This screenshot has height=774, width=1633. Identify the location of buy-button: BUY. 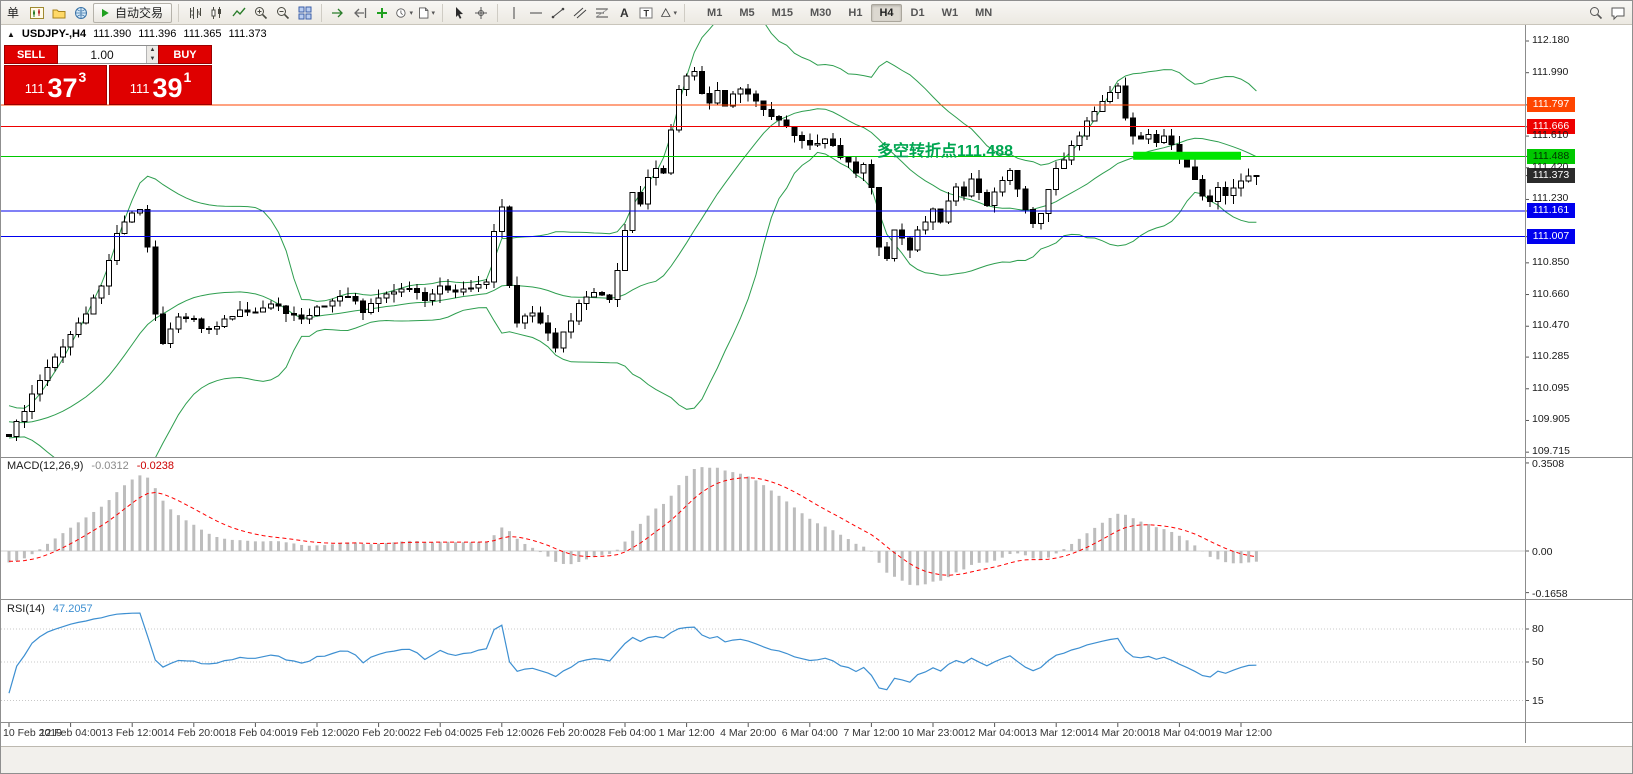
(185, 54).